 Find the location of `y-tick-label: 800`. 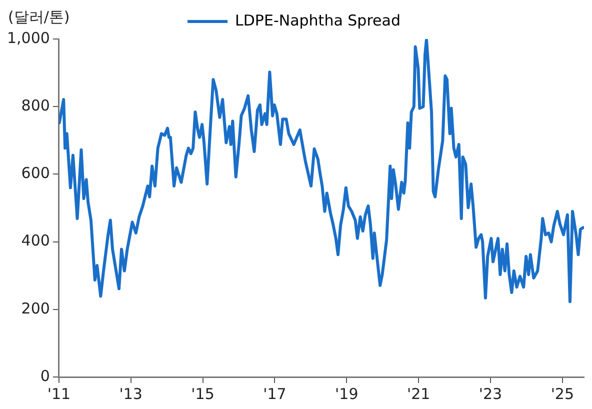

y-tick-label: 800 is located at coordinates (35, 105).